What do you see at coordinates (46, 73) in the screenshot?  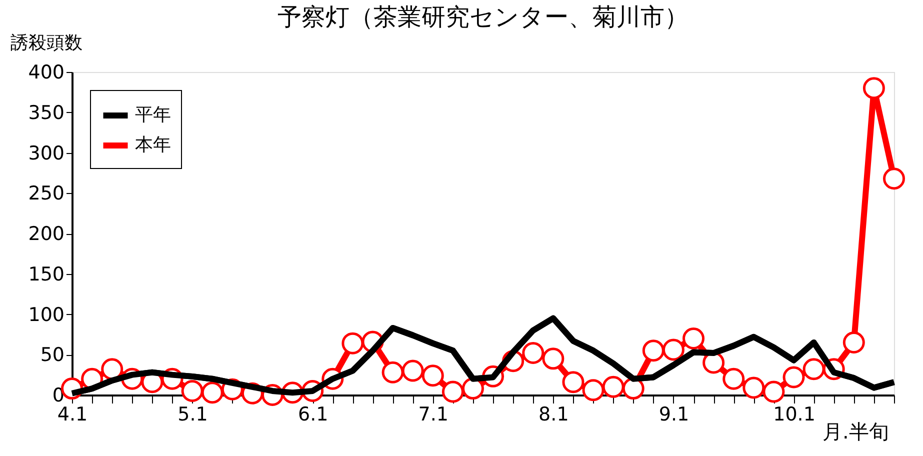 I see `y-tick-label: 400` at bounding box center [46, 73].